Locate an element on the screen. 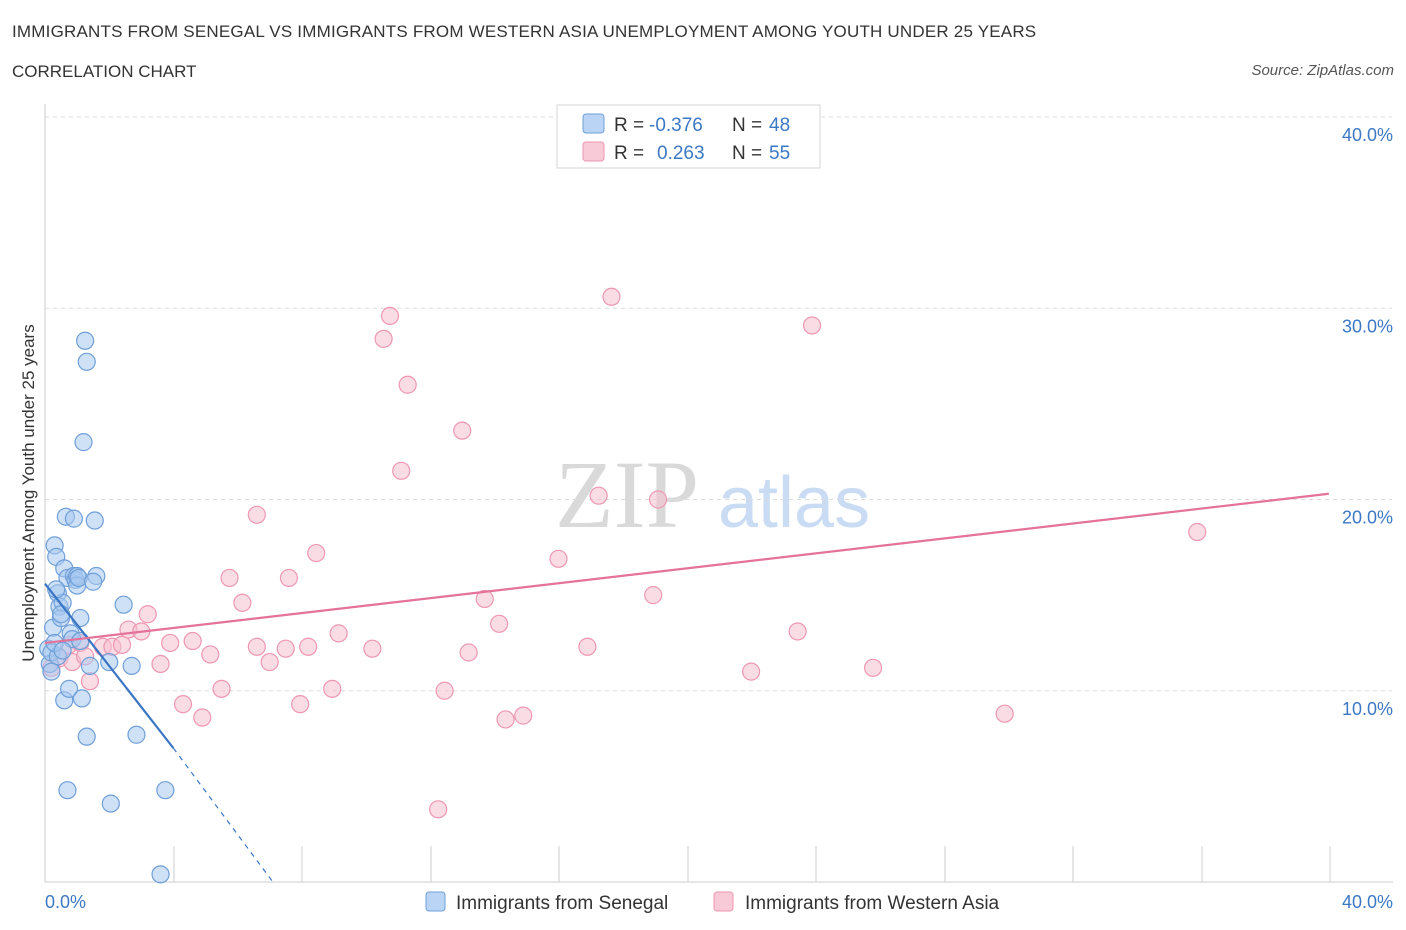  legend-n-label-senegal: N = is located at coordinates (747, 125).